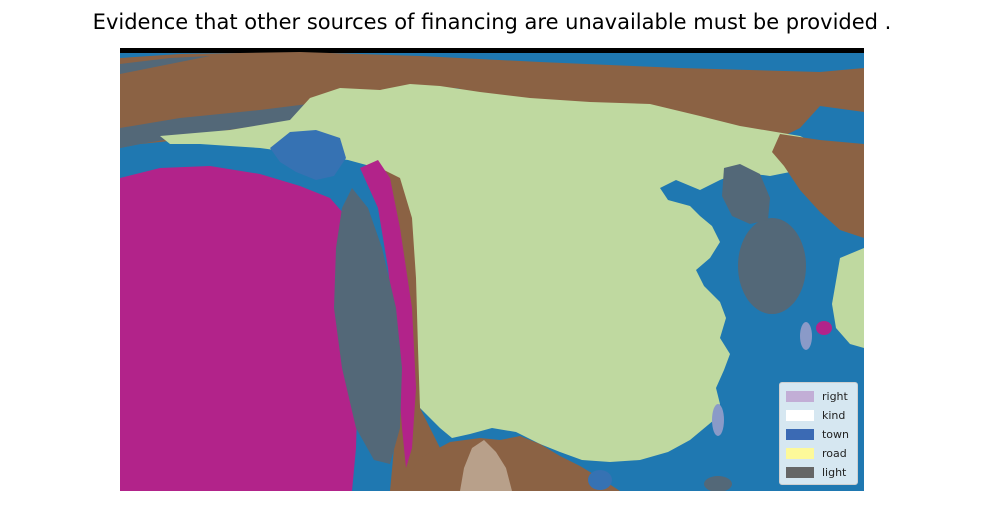 This screenshot has height=506, width=984. What do you see at coordinates (718, 483) in the screenshot?
I see `small-slate-island` at bounding box center [718, 483].